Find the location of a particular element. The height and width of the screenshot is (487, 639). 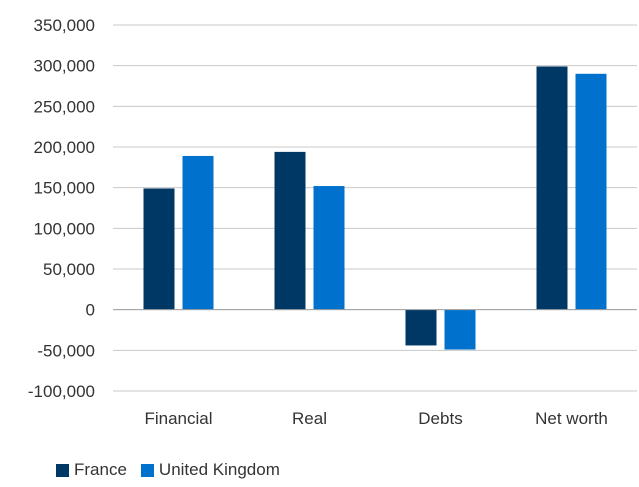

bar-united-kingdom-real is located at coordinates (329, 248).